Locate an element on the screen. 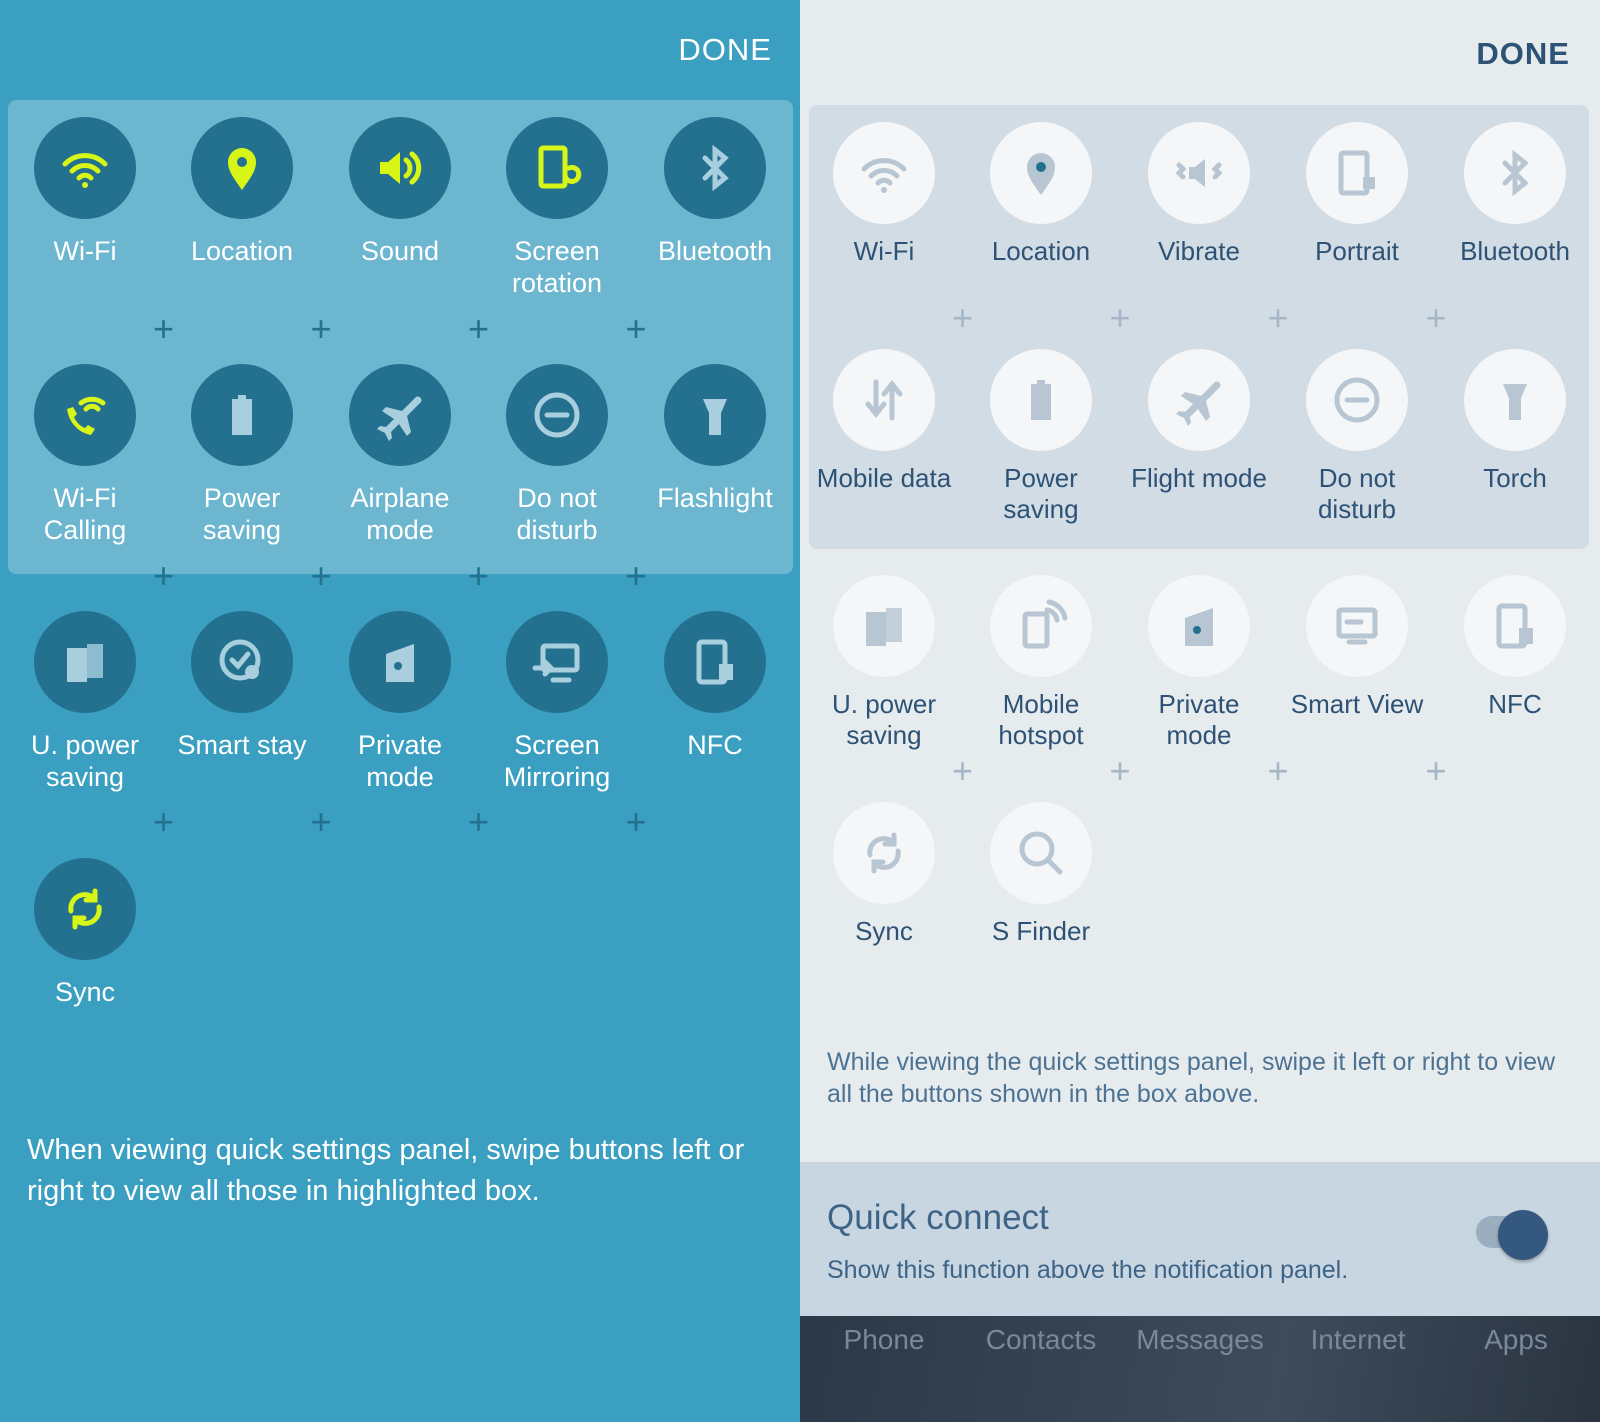 Image resolution: width=1600 pixels, height=1422 pixels. tile-screen-mirroring: Screen Mirroring is located at coordinates (557, 702).